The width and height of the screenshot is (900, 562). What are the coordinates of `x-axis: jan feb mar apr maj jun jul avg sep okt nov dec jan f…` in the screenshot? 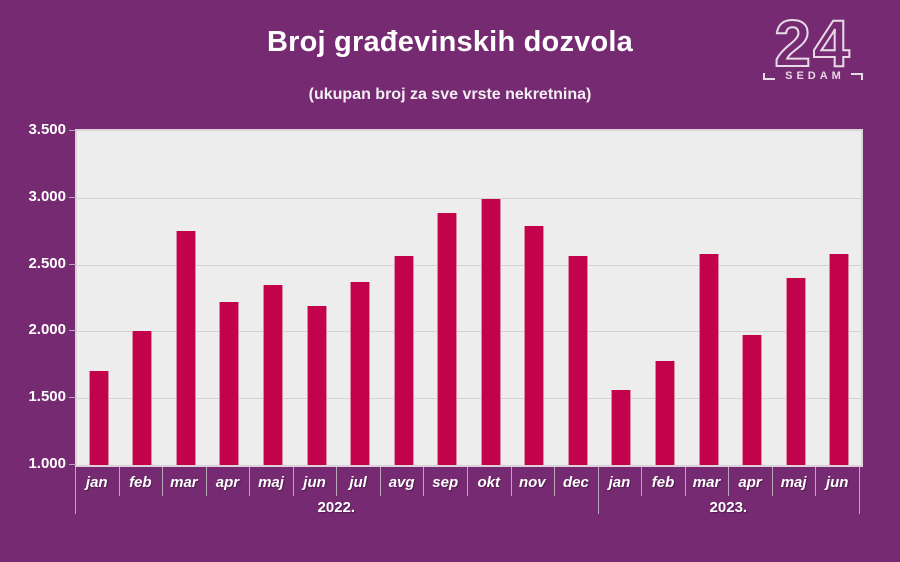 It's located at (469, 495).